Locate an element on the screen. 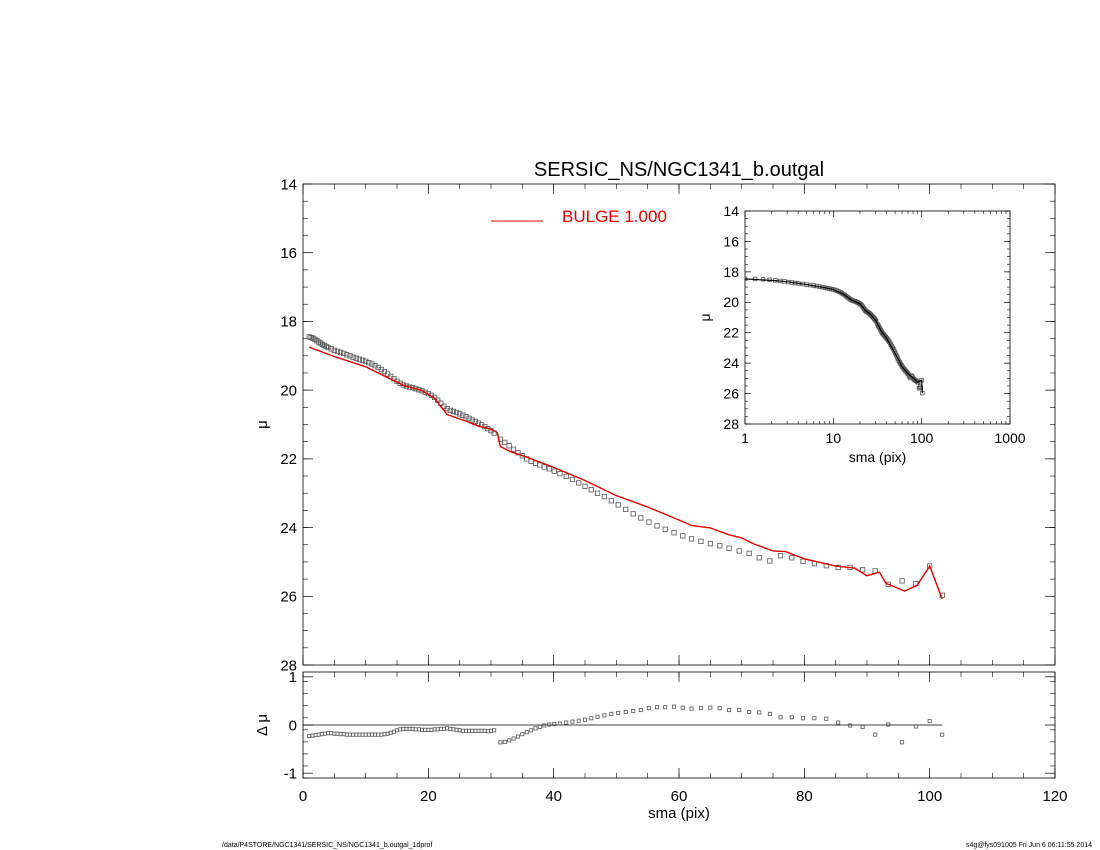 This screenshot has width=1100, height=850. y-tick-label: 26 is located at coordinates (731, 393).